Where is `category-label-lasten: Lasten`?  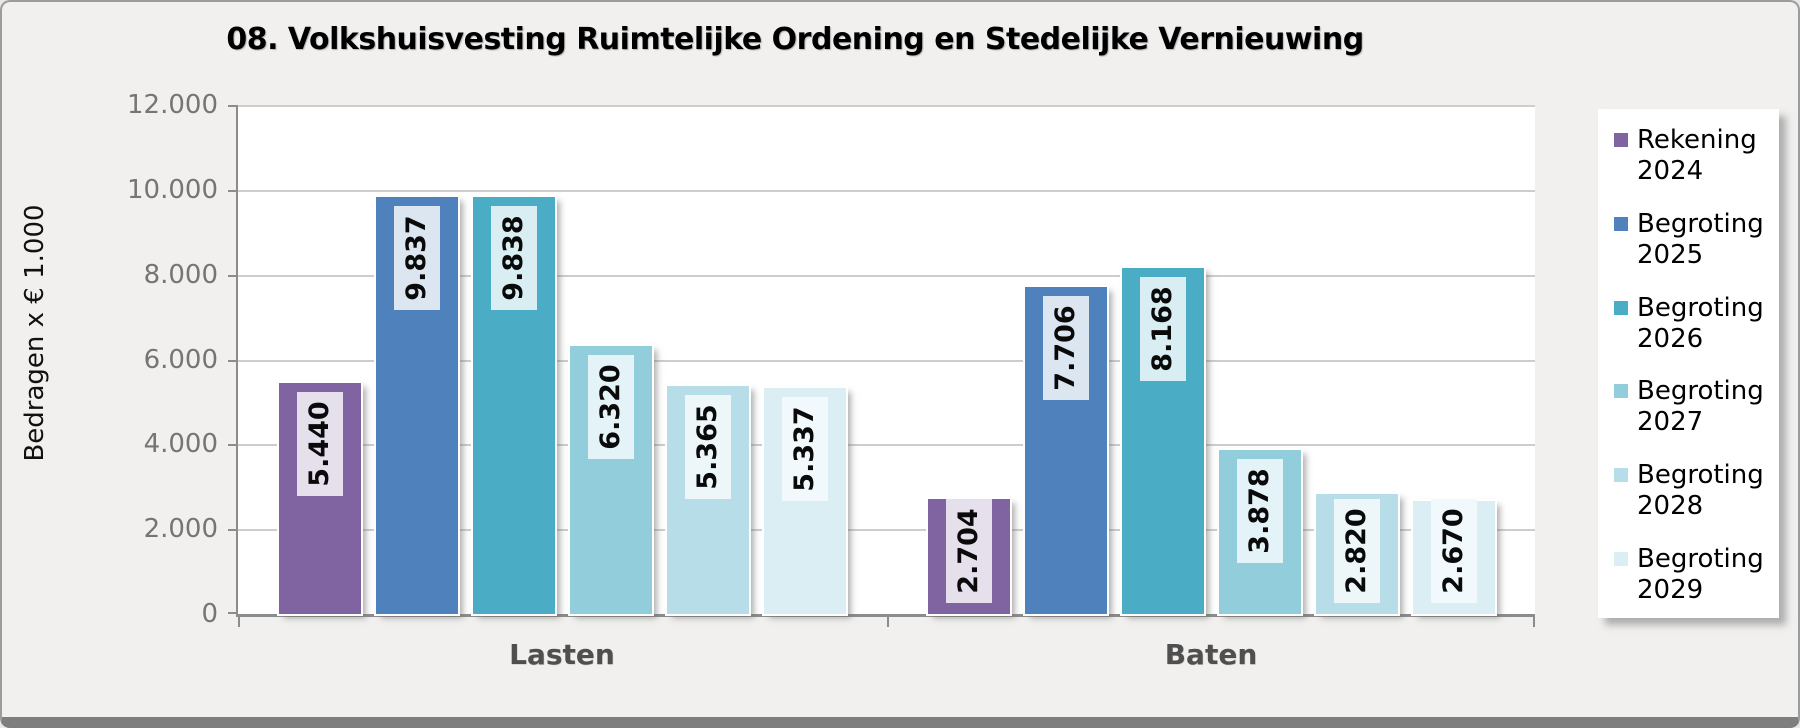 category-label-lasten: Lasten is located at coordinates (562, 654).